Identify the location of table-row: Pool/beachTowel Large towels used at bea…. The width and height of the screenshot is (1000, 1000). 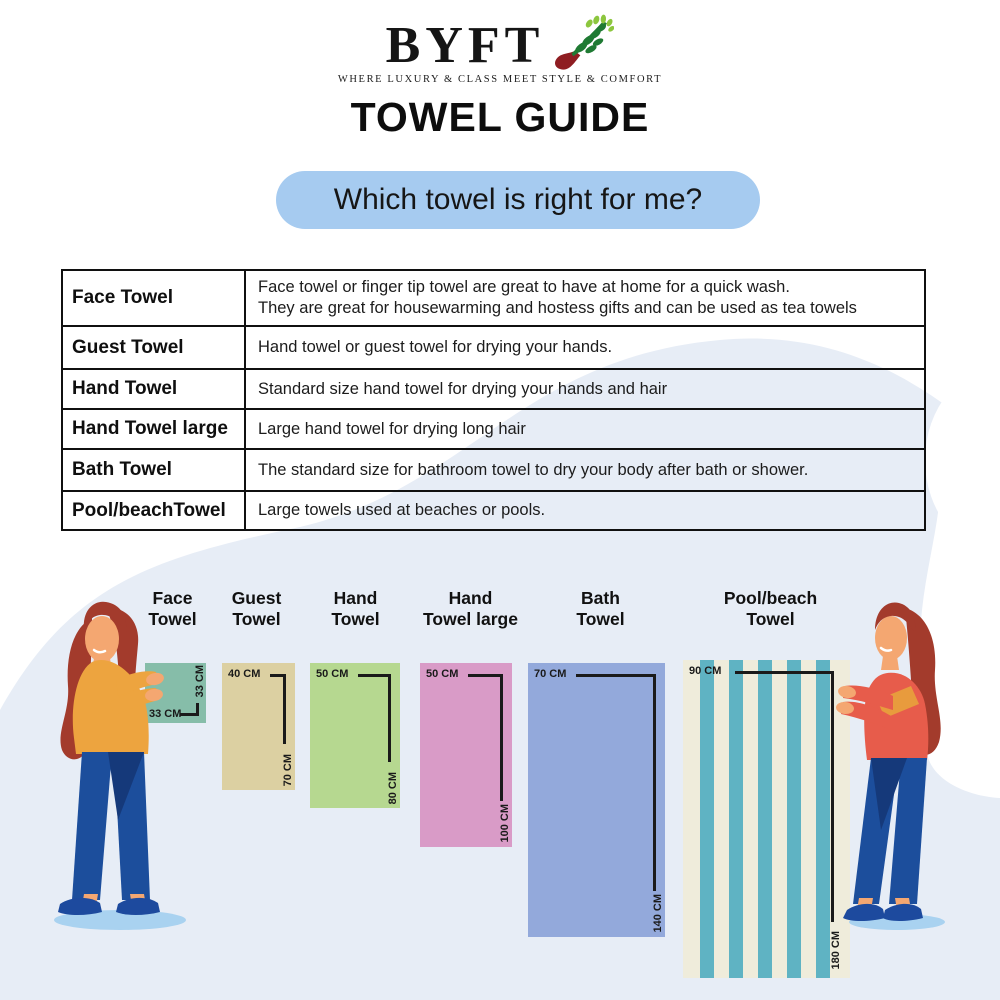
(493, 510).